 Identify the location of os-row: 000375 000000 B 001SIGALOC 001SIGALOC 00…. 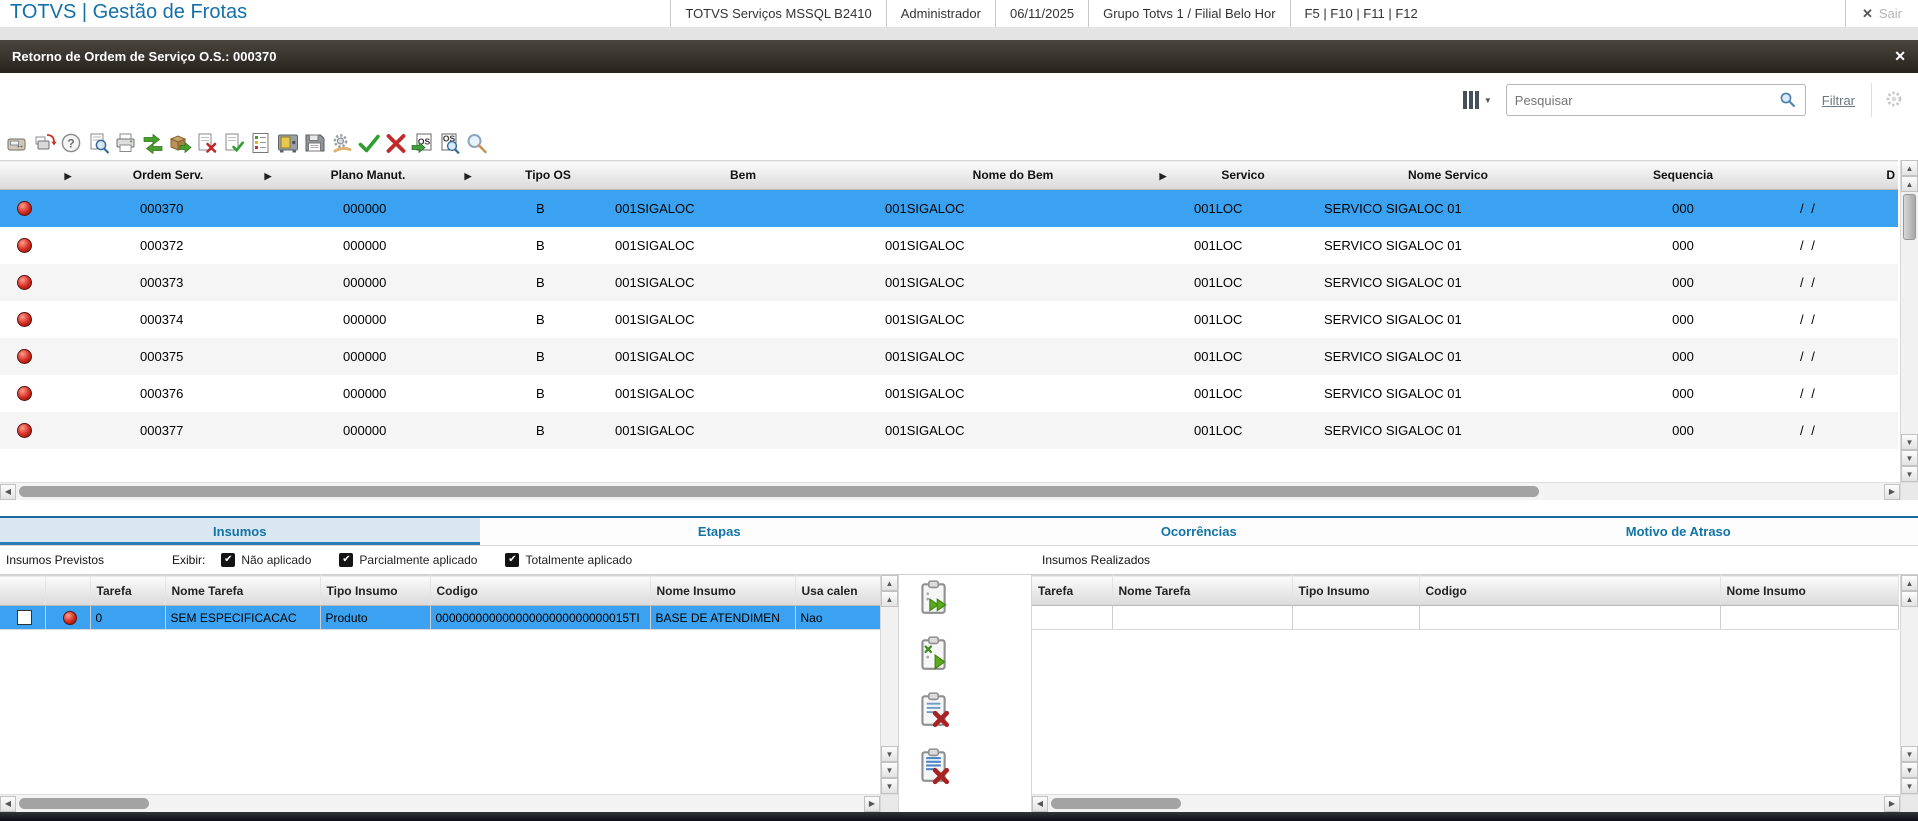
(949, 356).